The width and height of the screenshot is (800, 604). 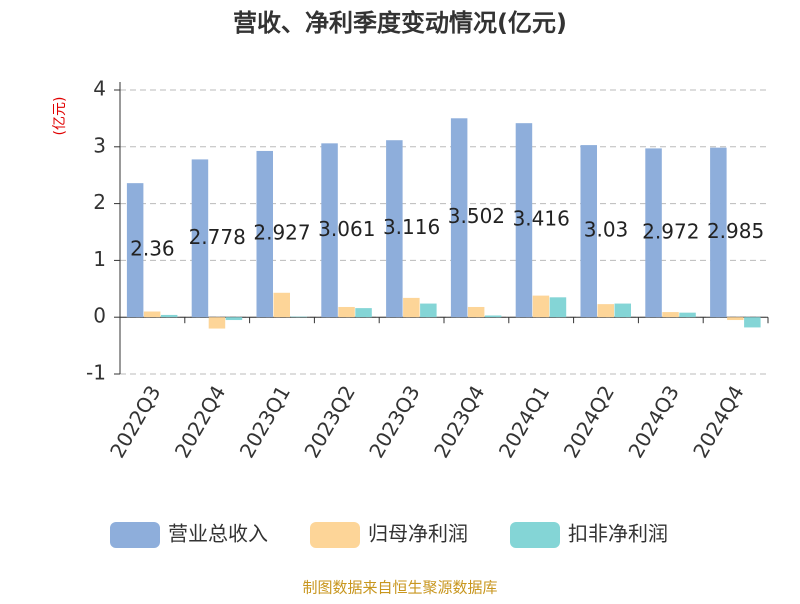 What do you see at coordinates (418, 534) in the screenshot?
I see `legend-label: 归母净利润` at bounding box center [418, 534].